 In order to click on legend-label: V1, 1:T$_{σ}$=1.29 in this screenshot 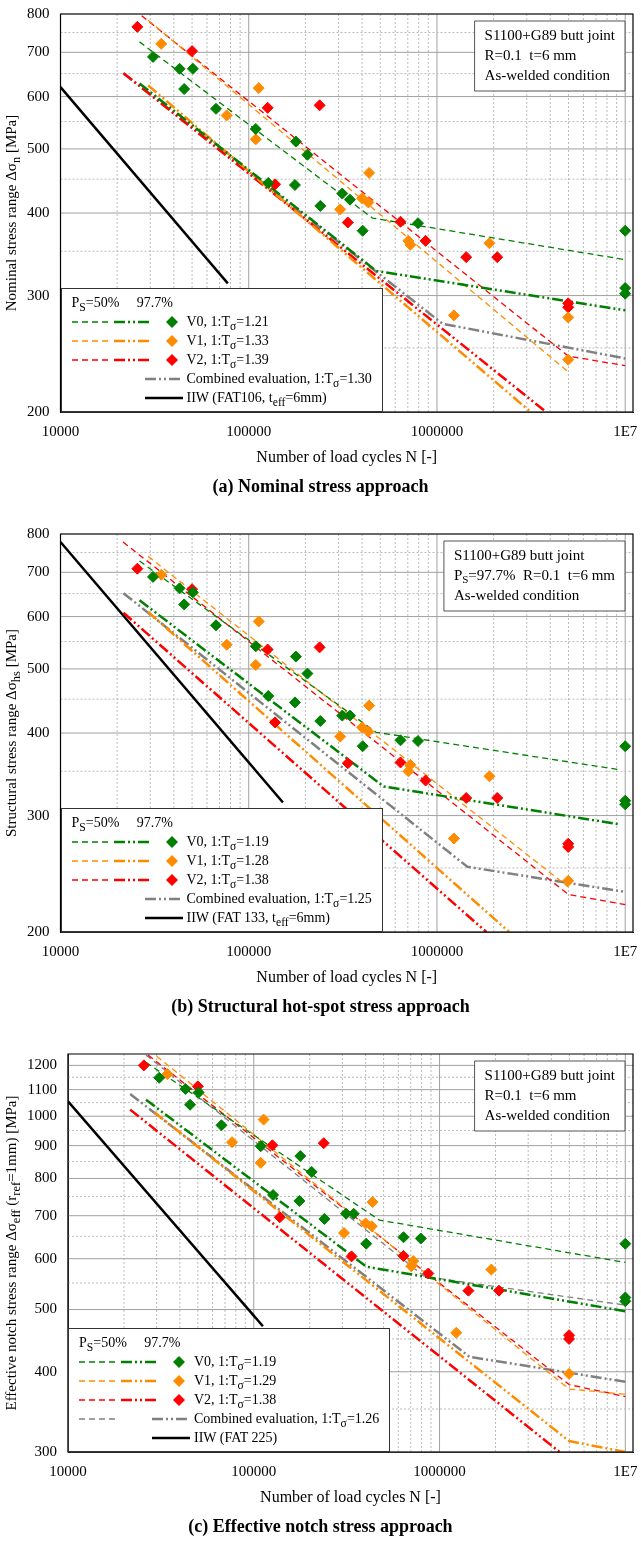, I will do `click(235, 1382)`.